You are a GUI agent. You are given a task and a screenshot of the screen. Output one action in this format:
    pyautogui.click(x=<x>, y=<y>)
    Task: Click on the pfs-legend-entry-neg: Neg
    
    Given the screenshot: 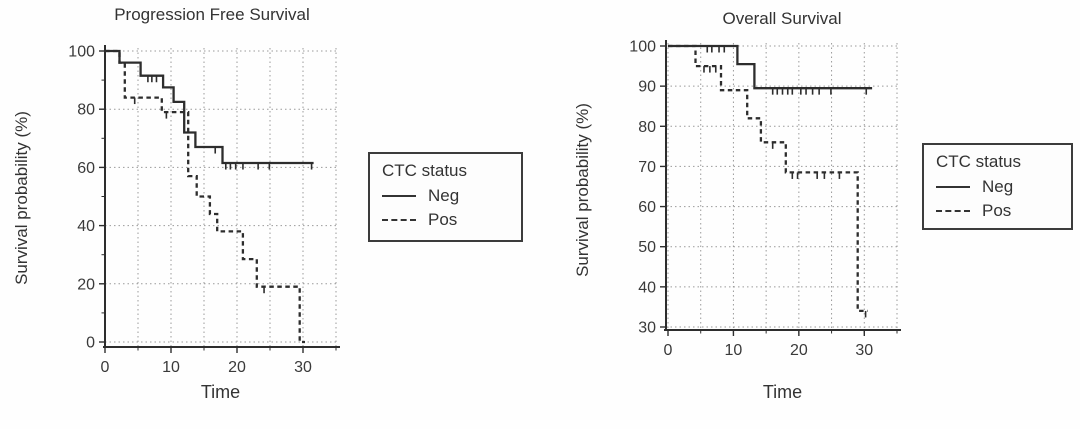 What is the action you would take?
    pyautogui.click(x=446, y=196)
    